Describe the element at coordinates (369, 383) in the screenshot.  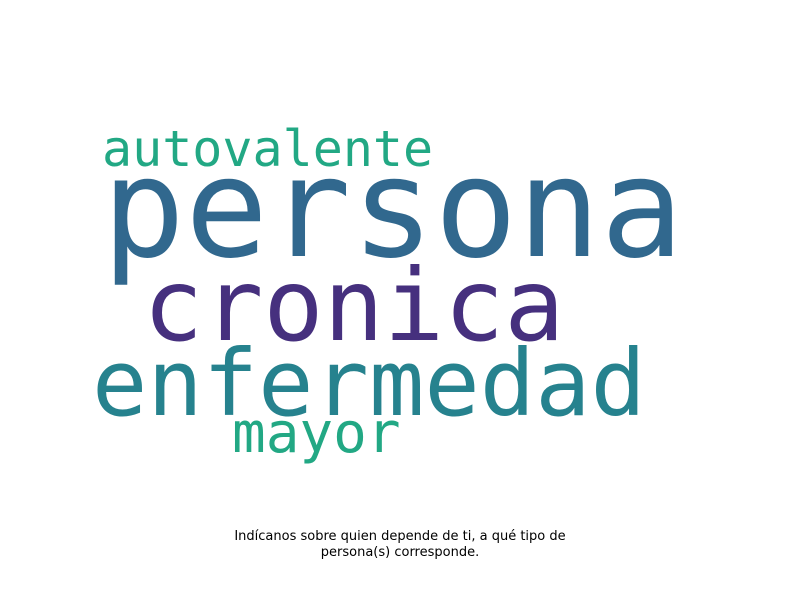
I see `word-enfermedad: enfermedad` at that location.